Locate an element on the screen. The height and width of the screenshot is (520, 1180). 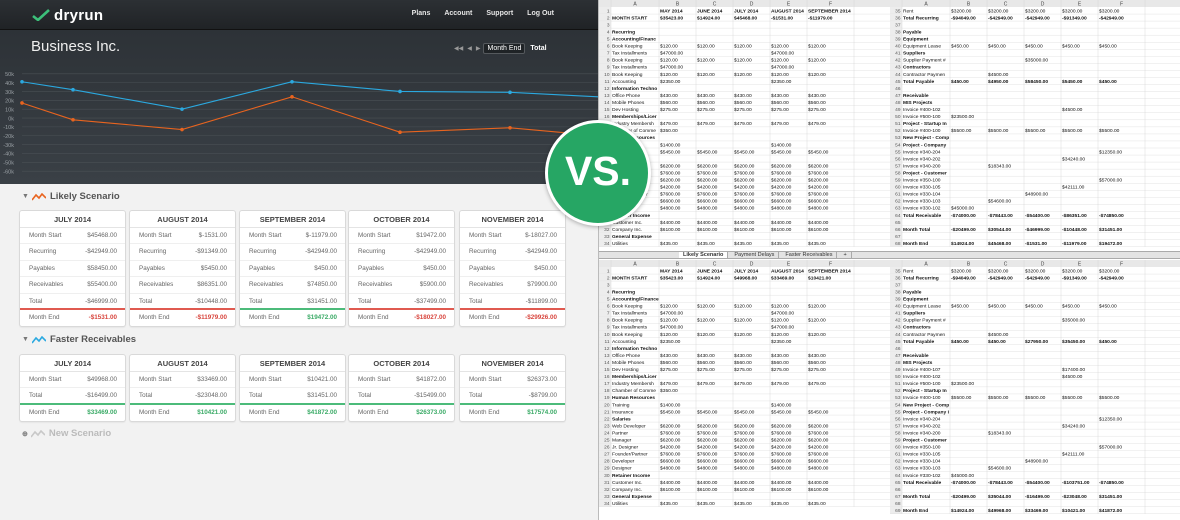
cell: -$54400.00 is located at coordinates (1037, 216).